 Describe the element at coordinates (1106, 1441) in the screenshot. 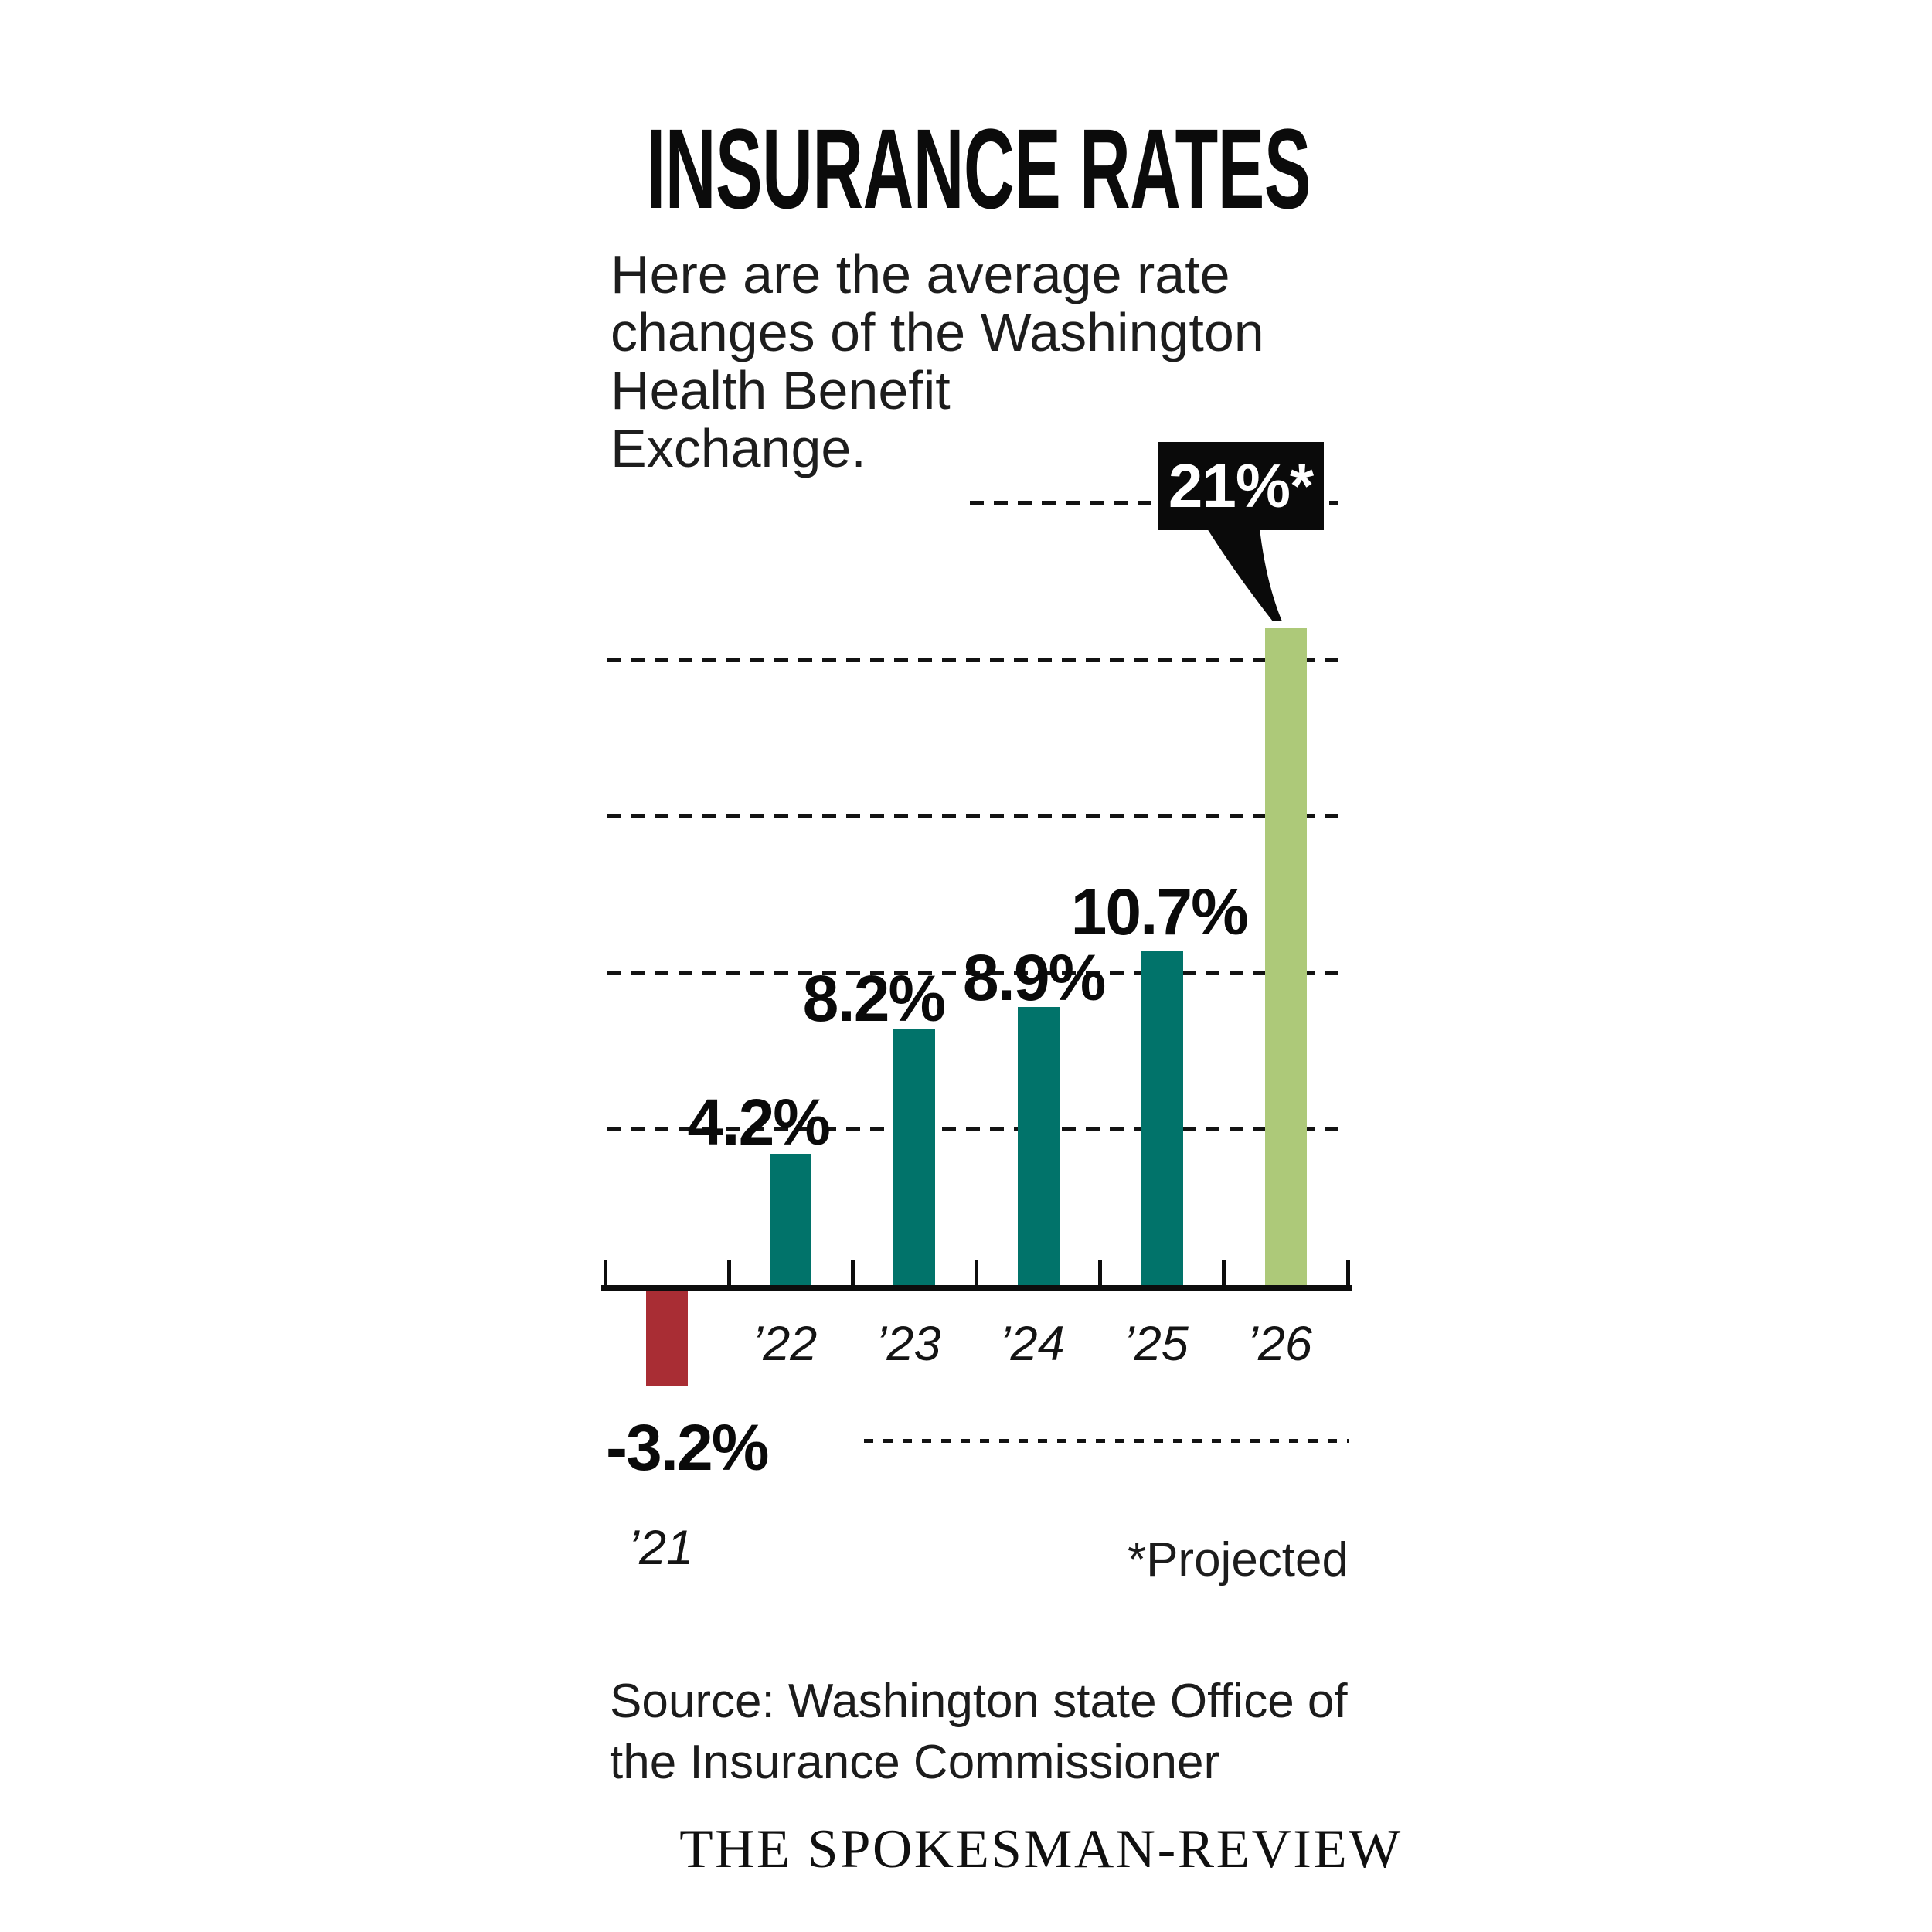

I see `negative-leader-dashes` at that location.